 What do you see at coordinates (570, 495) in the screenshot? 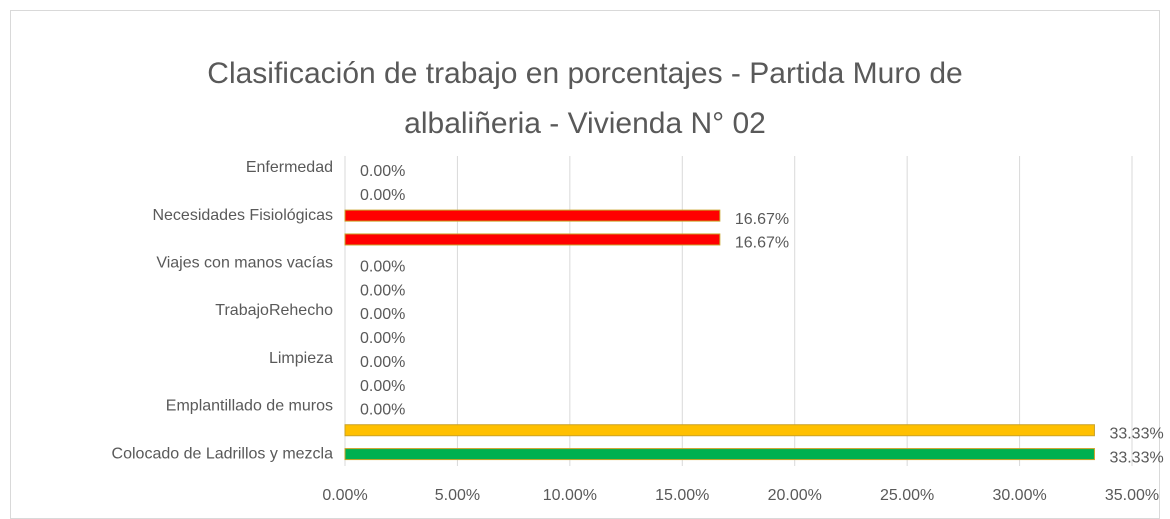
I see `x-tick-label: 10.00%` at bounding box center [570, 495].